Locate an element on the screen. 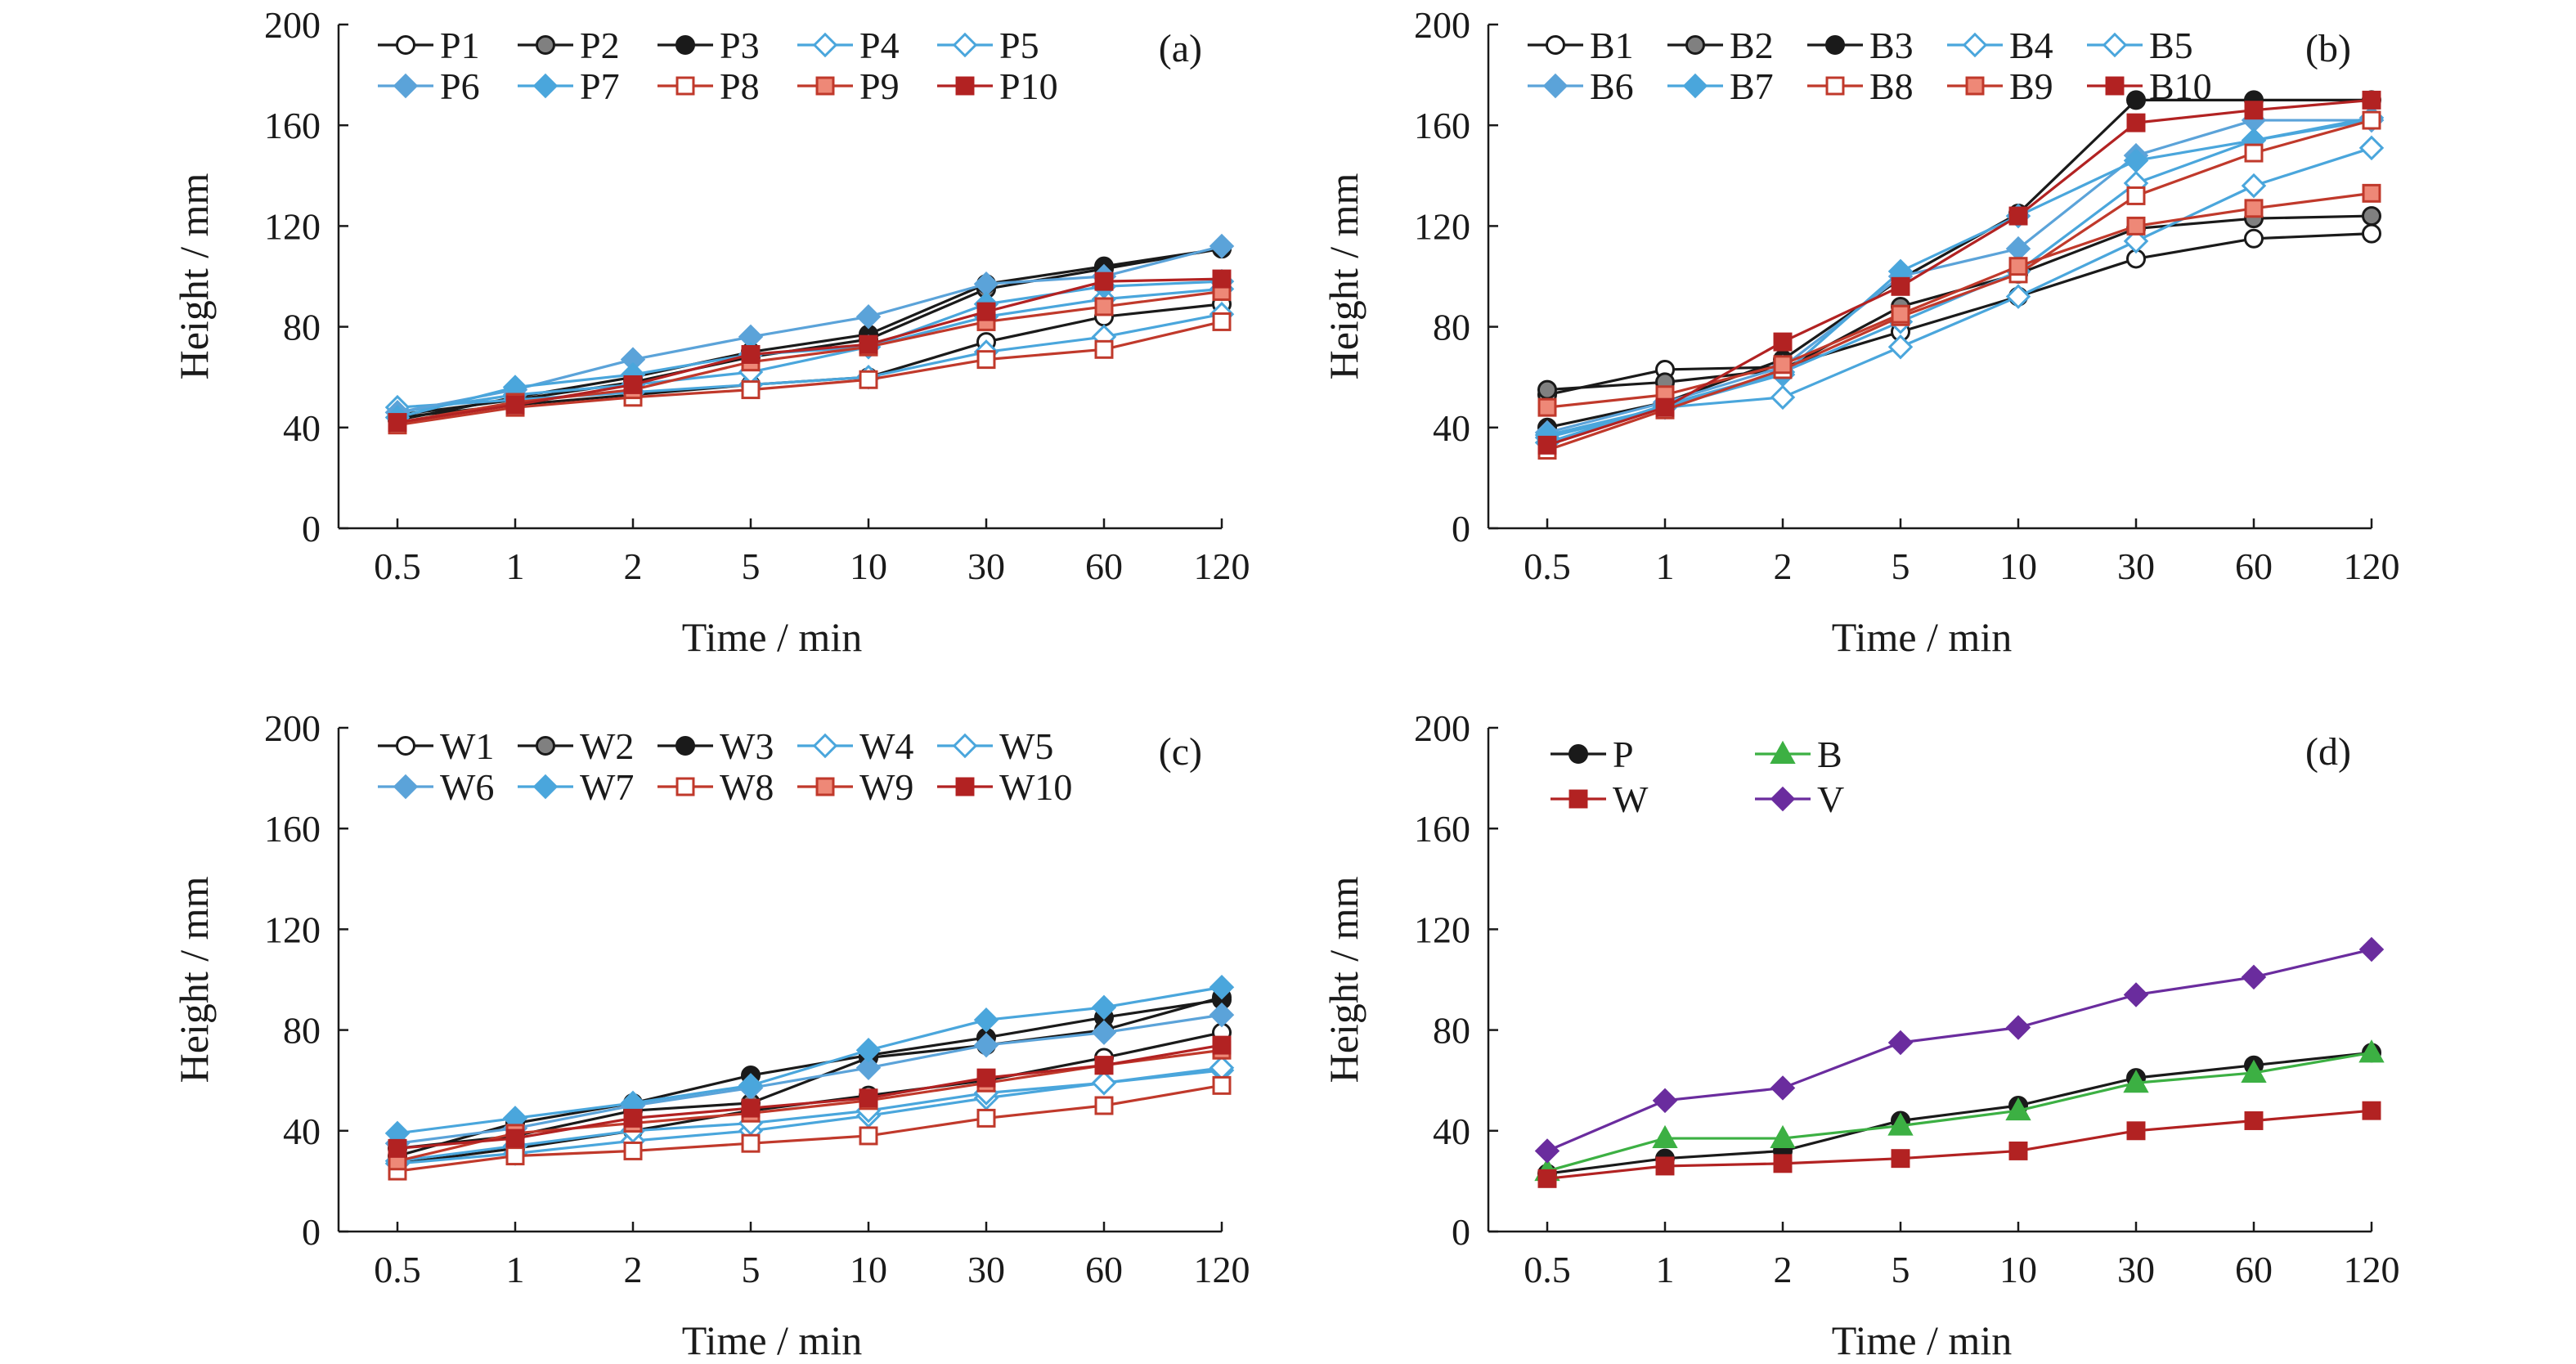 The width and height of the screenshot is (2576, 1364). legend-label: W10 is located at coordinates (1035, 787).